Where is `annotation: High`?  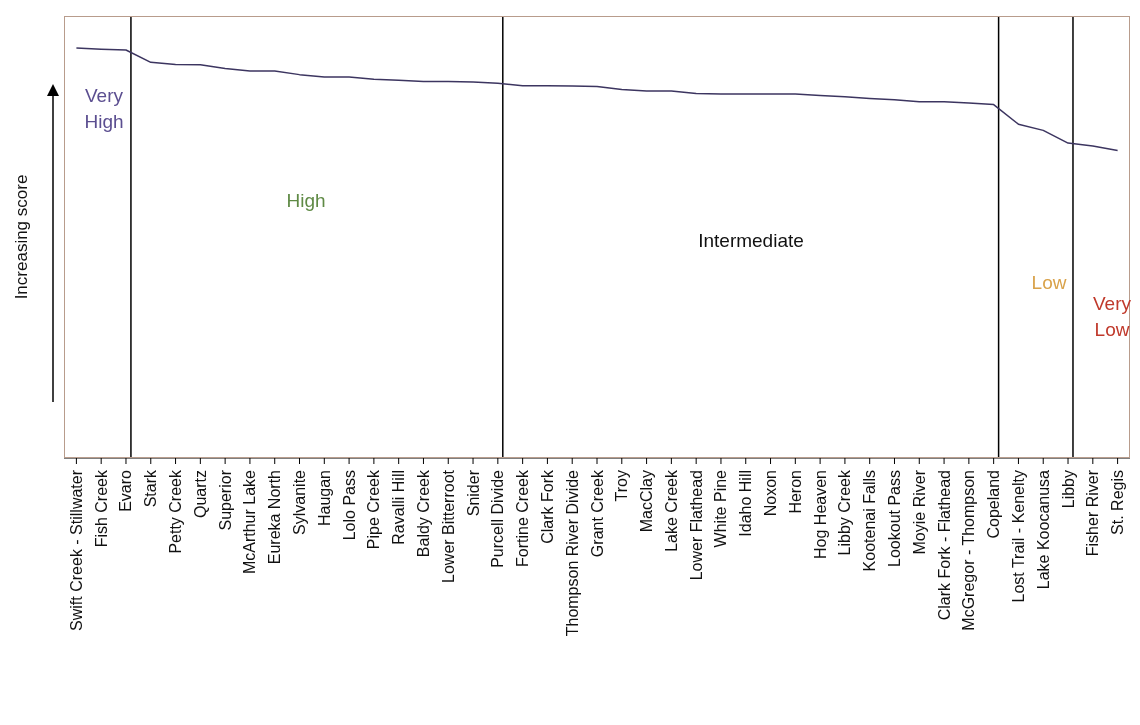 annotation: High is located at coordinates (306, 201).